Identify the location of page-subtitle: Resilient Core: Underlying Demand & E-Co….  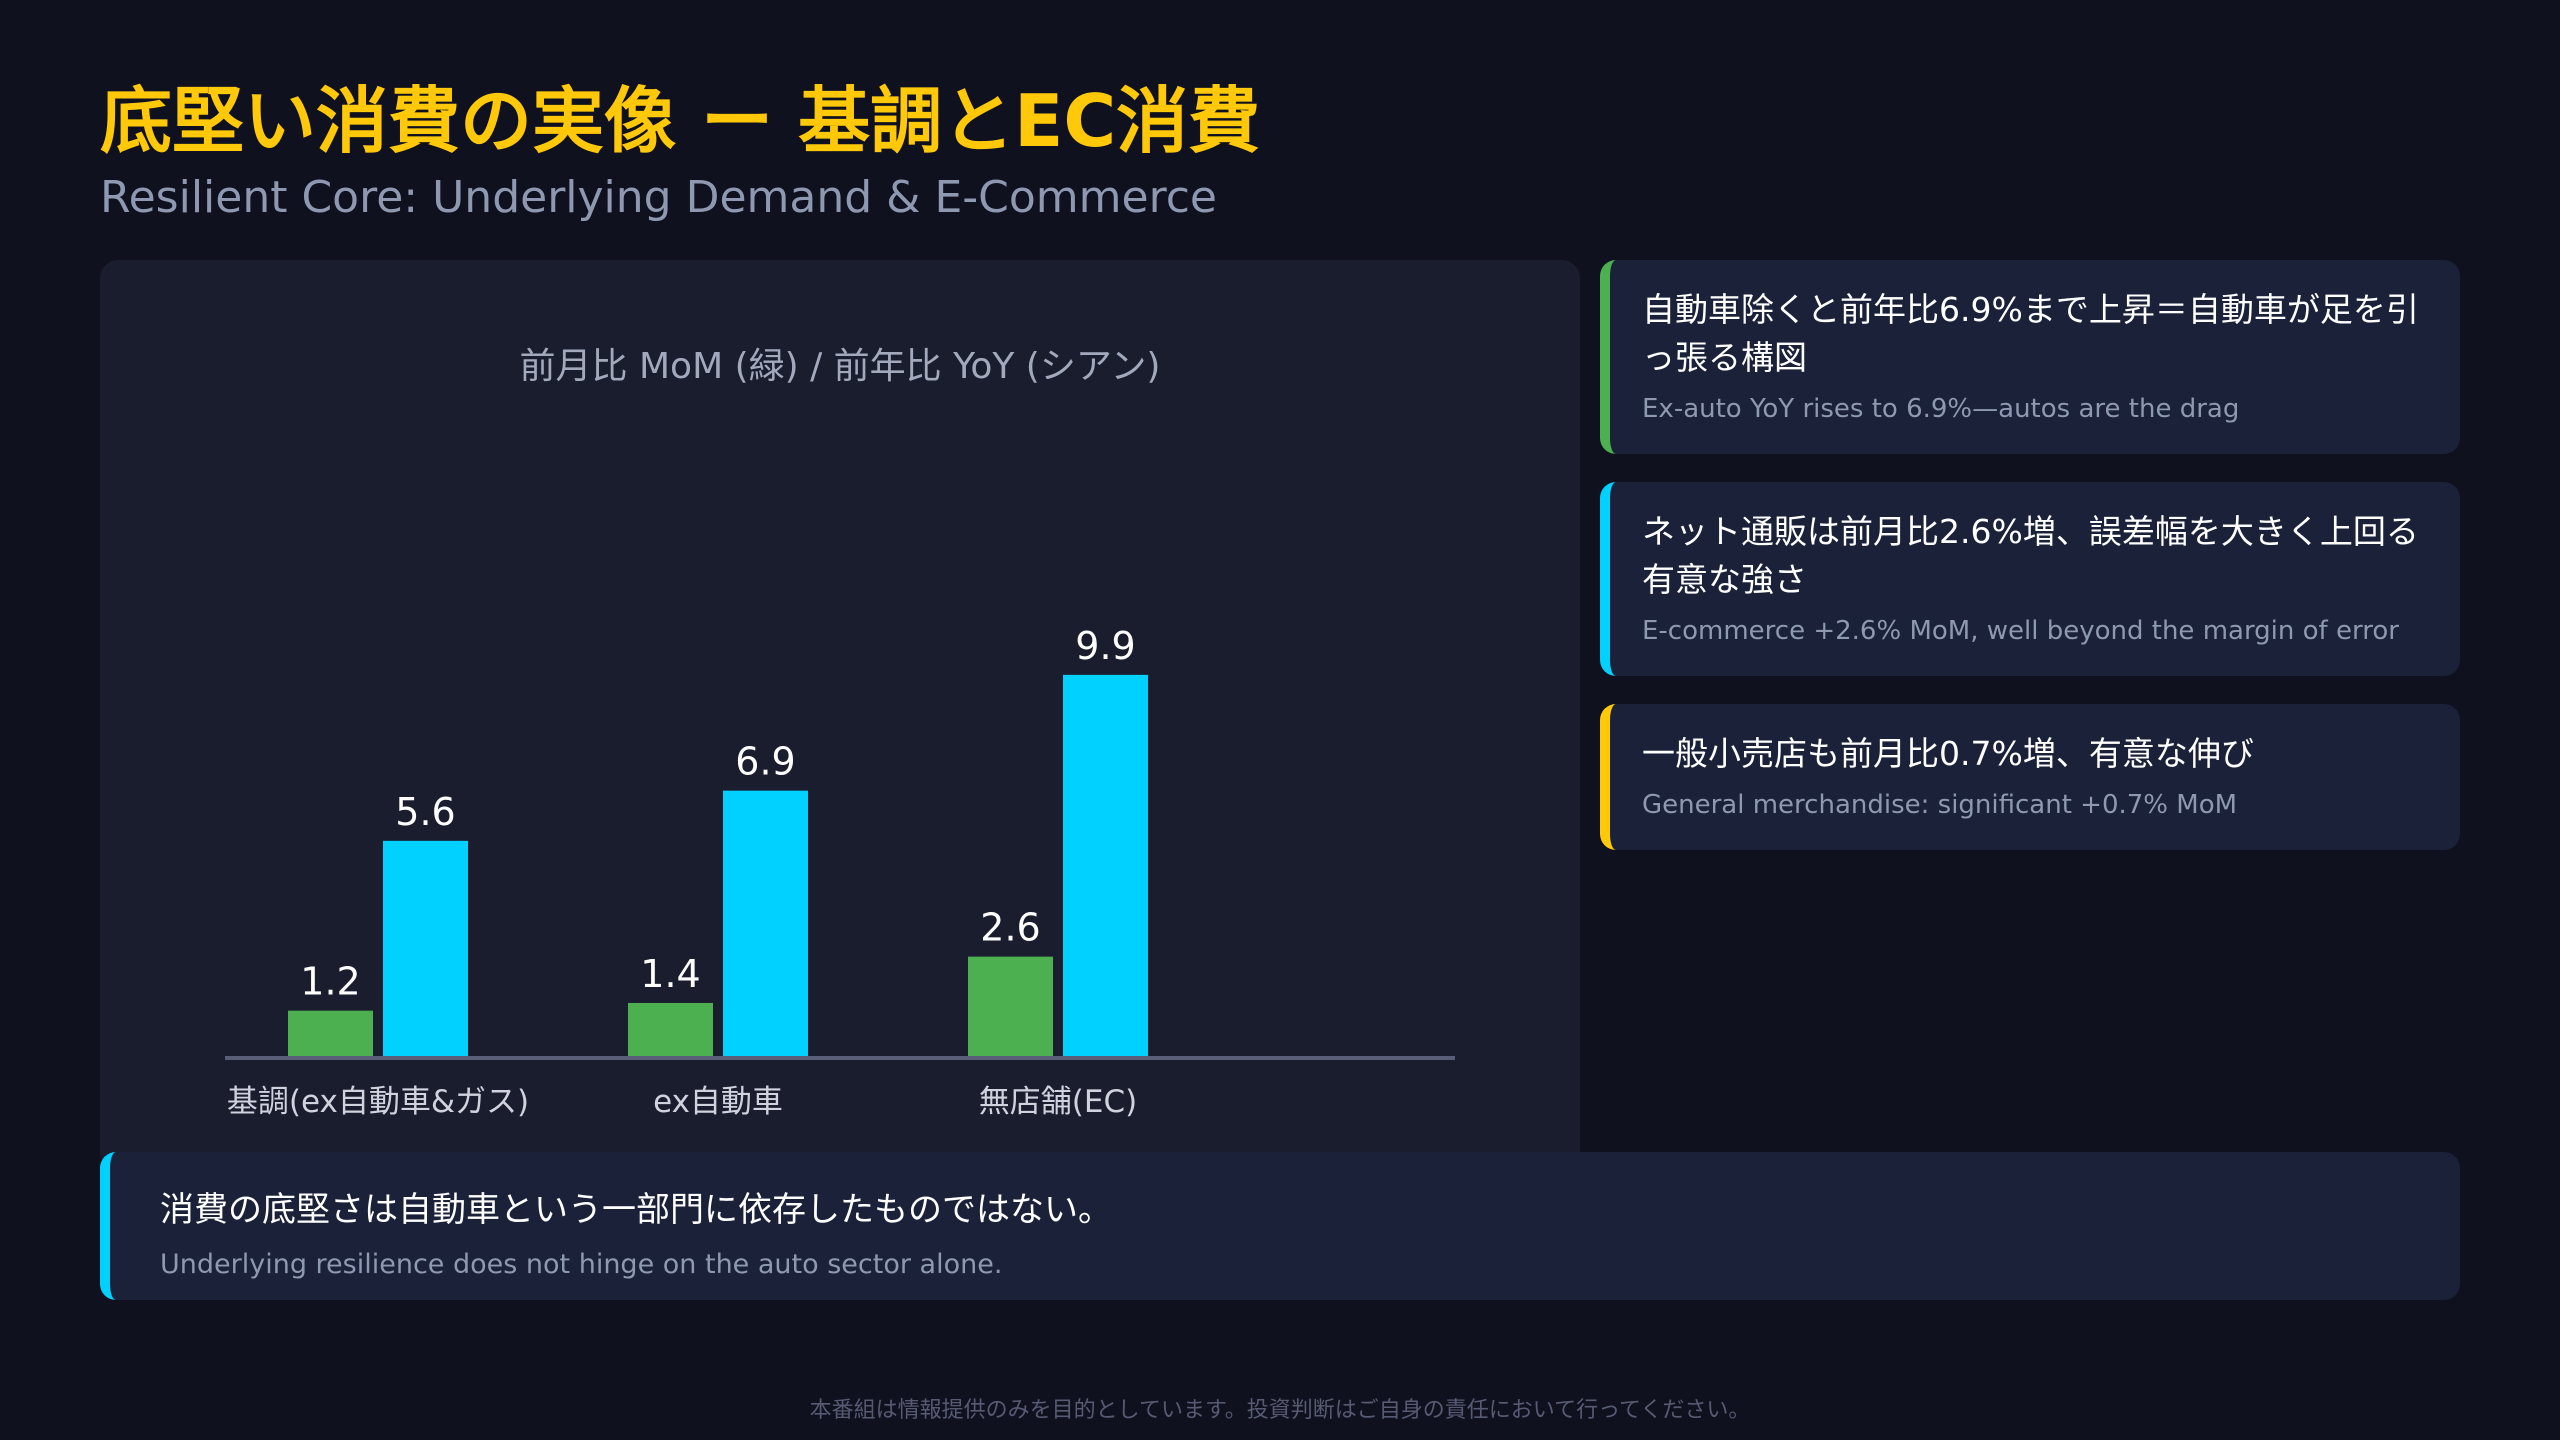
(658, 197).